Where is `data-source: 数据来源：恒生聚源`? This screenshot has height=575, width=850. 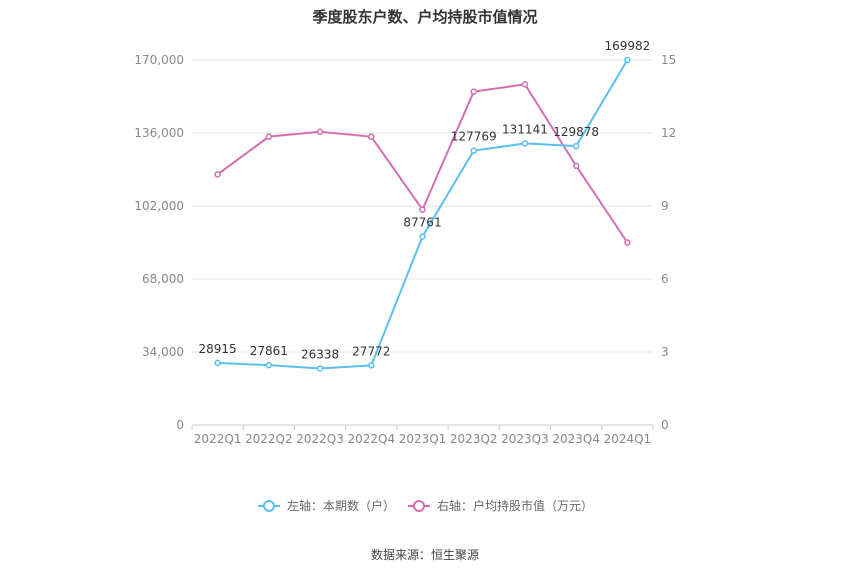 data-source: 数据来源：恒生聚源 is located at coordinates (424, 555).